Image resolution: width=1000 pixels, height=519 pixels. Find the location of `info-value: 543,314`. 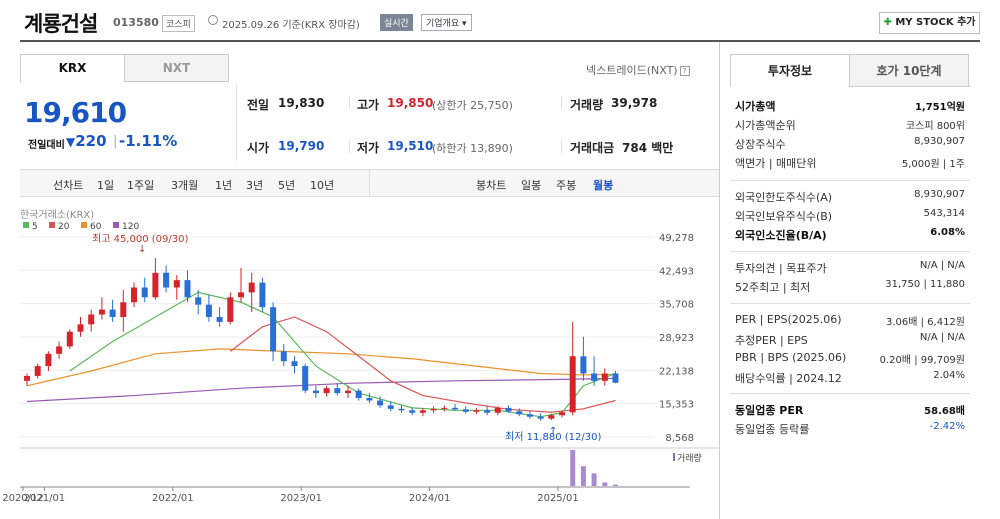

info-value: 543,314 is located at coordinates (944, 213).